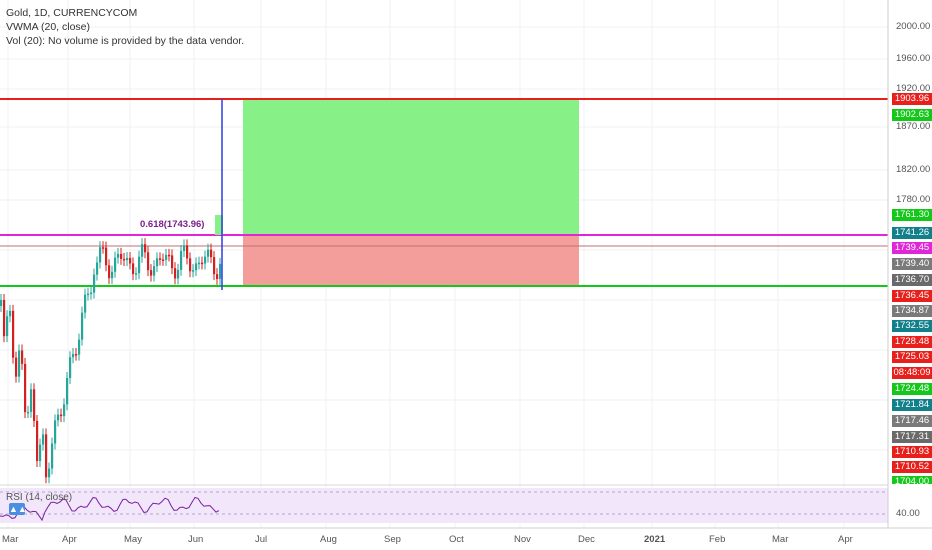 Image resolution: width=932 pixels, height=550 pixels. I want to click on price-tag: 1724.48, so click(912, 389).